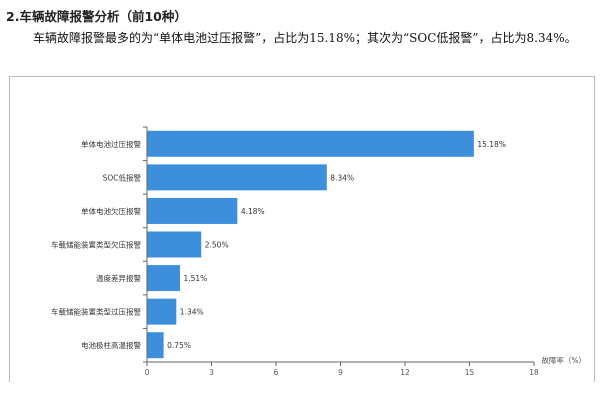 The height and width of the screenshot is (404, 607). What do you see at coordinates (147, 372) in the screenshot?
I see `x-tick-label: 0` at bounding box center [147, 372].